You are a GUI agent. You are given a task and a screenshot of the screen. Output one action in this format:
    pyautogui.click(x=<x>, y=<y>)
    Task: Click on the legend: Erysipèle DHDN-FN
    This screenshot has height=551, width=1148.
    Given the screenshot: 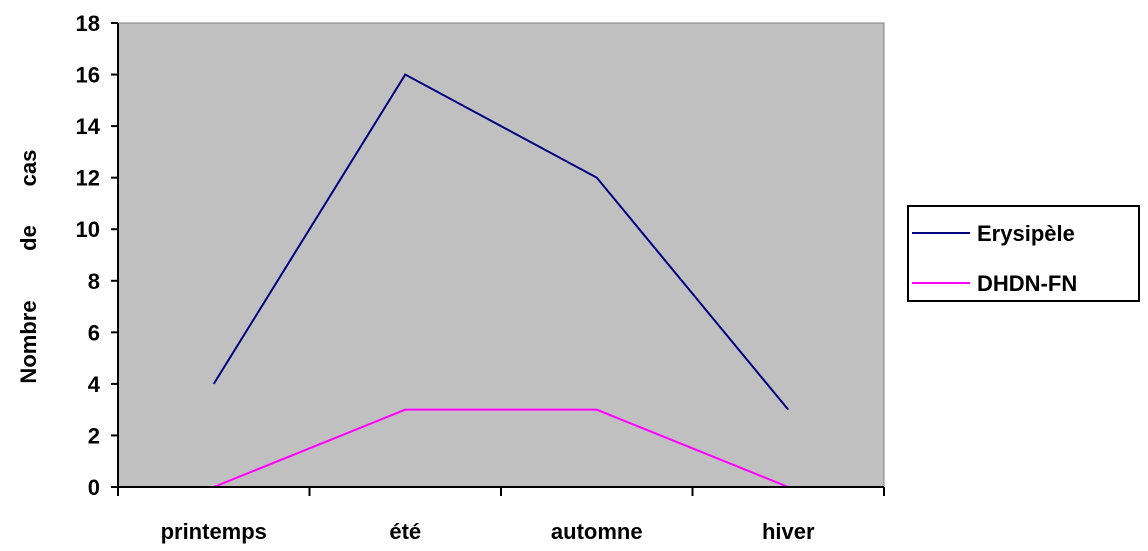 What is the action you would take?
    pyautogui.click(x=1023, y=253)
    